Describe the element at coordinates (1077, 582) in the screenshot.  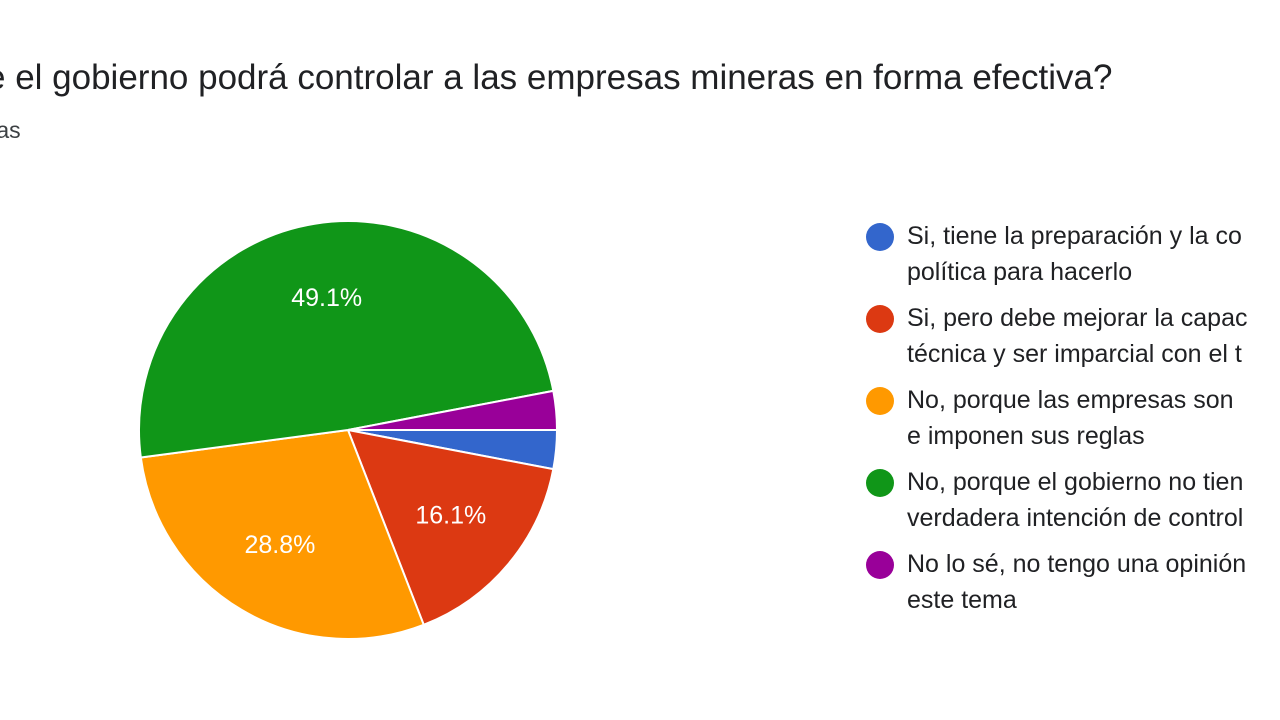
I see `legend-label: No lo sé, no tengo una opinión este tema` at that location.